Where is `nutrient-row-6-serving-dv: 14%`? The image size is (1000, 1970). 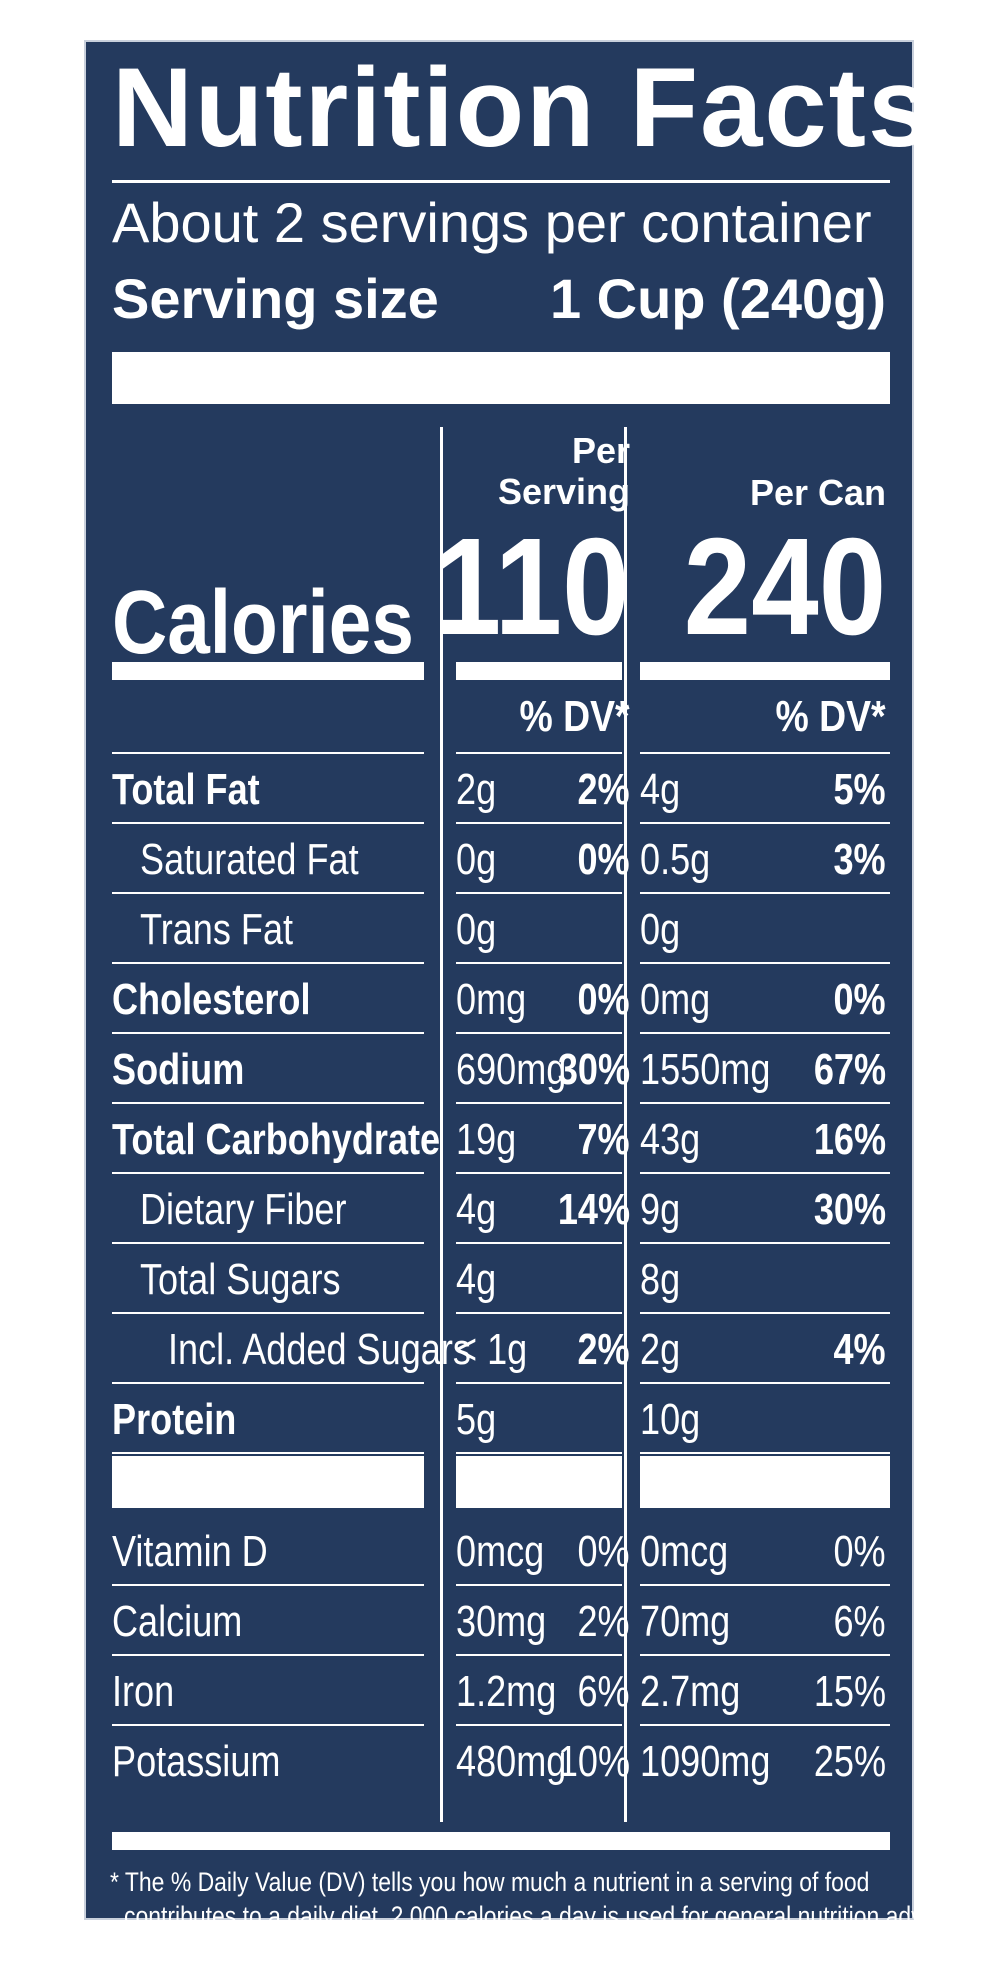
nutrient-row-6-serving-dv: 14% is located at coordinates (593, 1209).